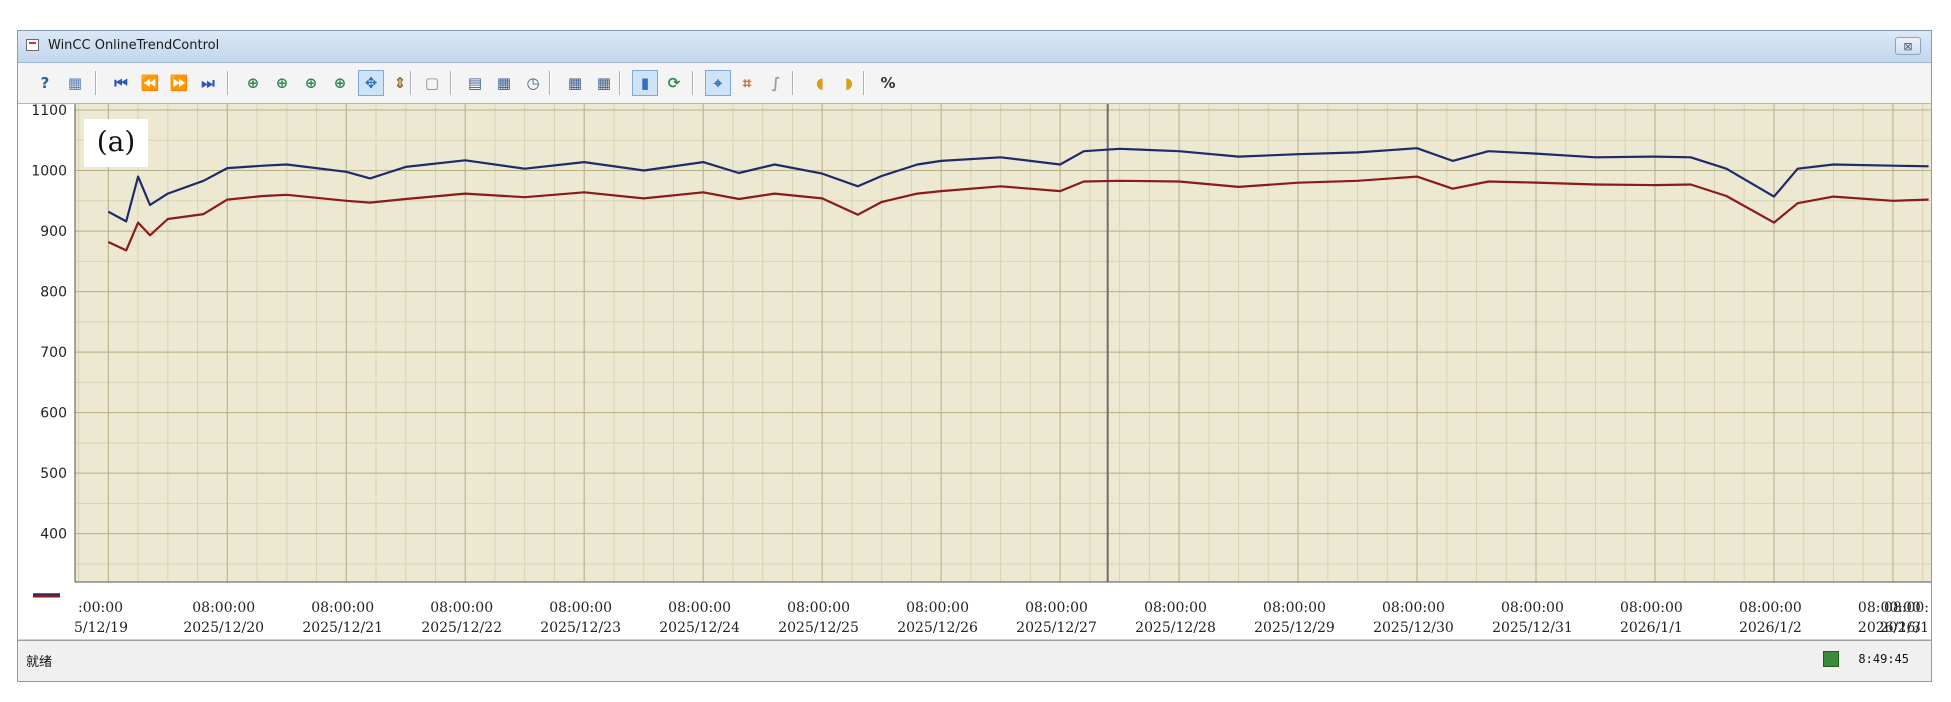 The height and width of the screenshot is (702, 1951). Describe the element at coordinates (100, 608) in the screenshot. I see `x-tick-time: :00:00` at that location.